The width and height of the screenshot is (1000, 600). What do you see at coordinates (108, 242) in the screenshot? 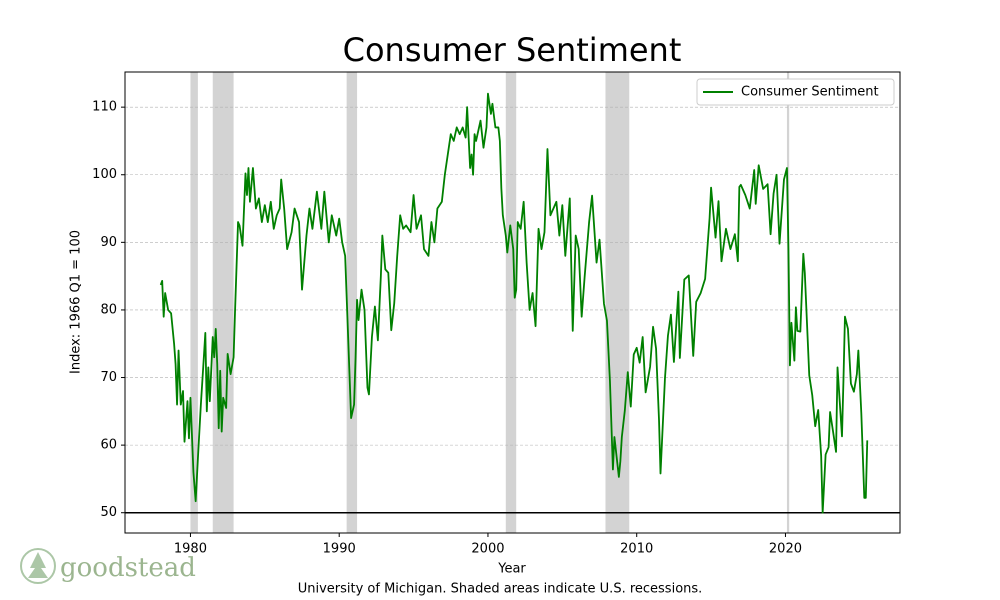
I see `y-tick-label: 90` at bounding box center [108, 242].